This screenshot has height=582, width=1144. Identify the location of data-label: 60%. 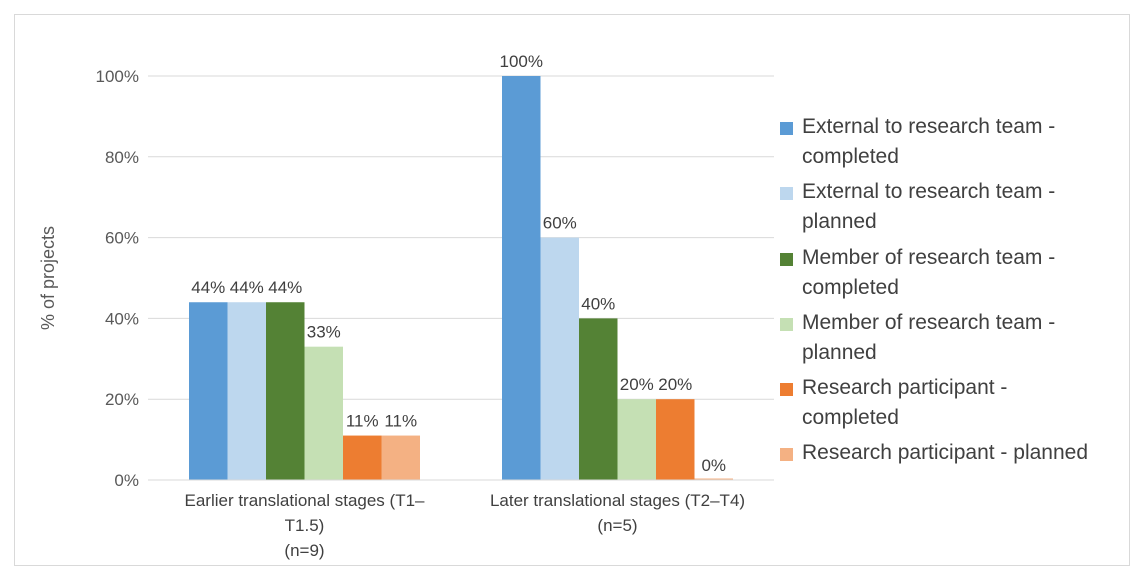
(560, 223).